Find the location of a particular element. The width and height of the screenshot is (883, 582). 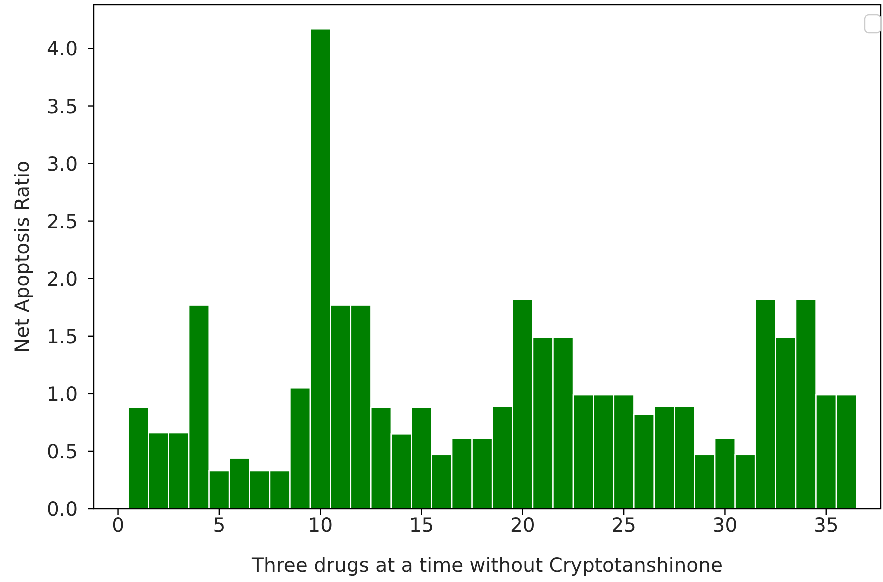

y-tick-label: 1.5 is located at coordinates (62, 336).